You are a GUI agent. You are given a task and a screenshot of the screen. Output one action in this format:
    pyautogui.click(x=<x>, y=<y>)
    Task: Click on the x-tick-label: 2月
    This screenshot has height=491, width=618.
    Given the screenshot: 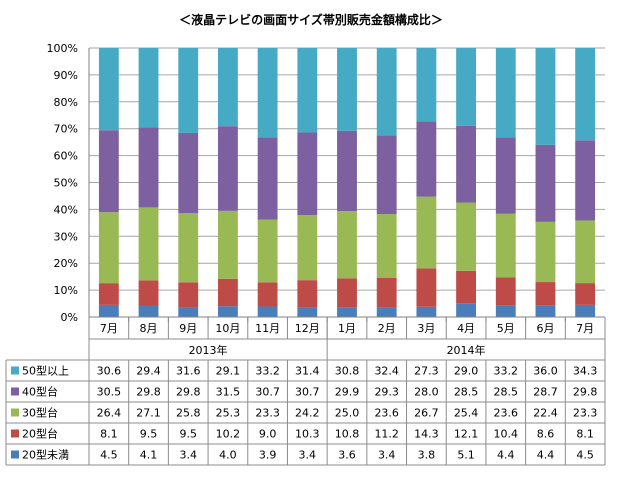 What is the action you would take?
    pyautogui.click(x=387, y=328)
    